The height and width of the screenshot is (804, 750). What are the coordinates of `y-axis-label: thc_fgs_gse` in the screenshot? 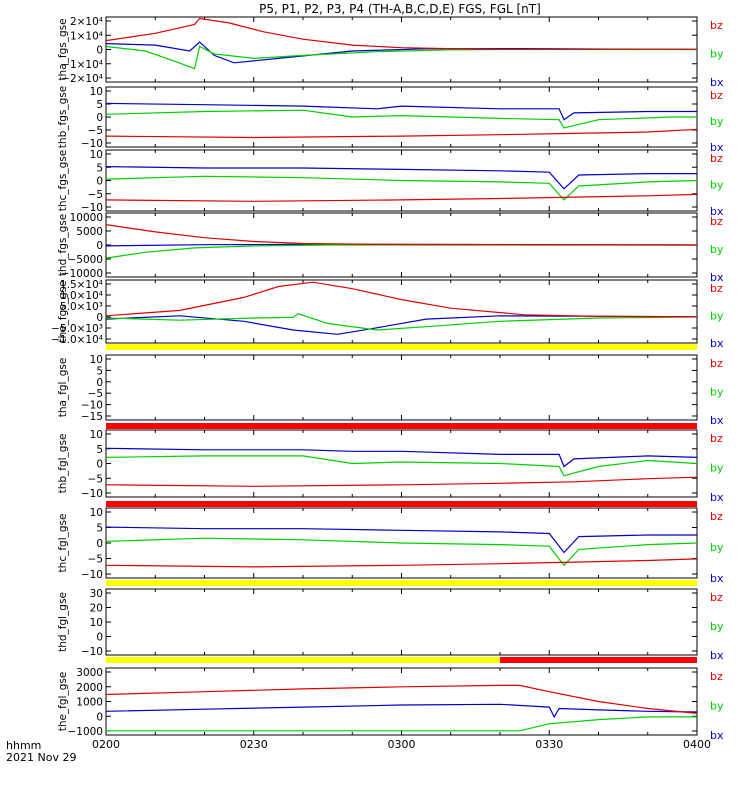 It's located at (63, 180).